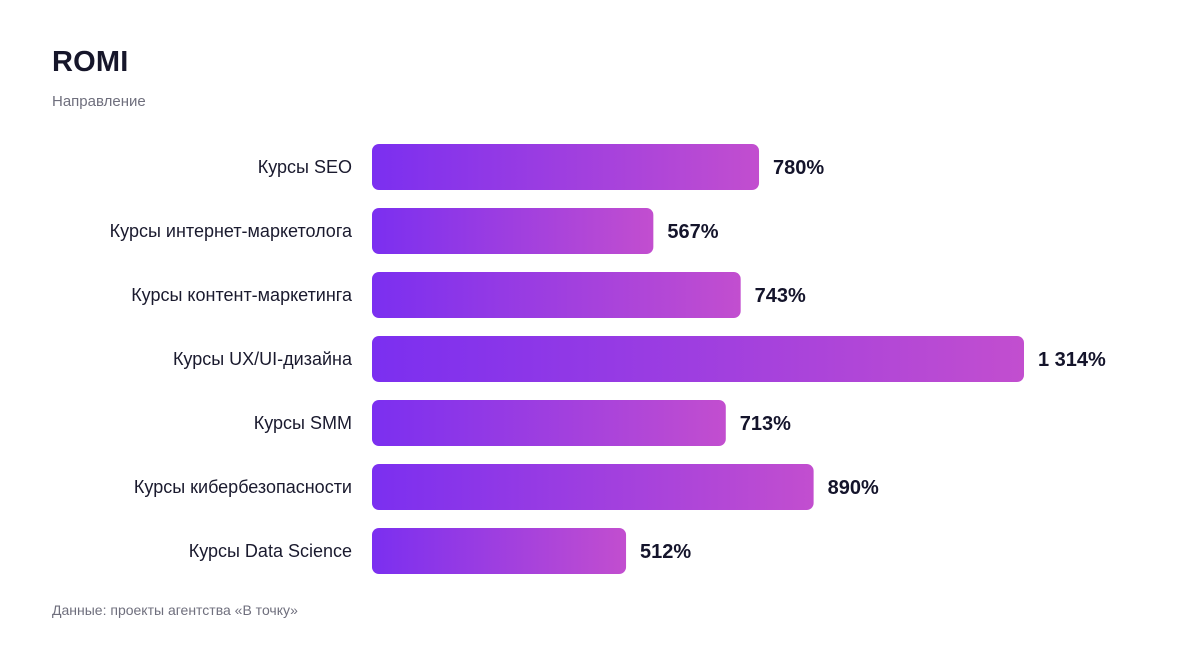 Image resolution: width=1200 pixels, height=648 pixels. Describe the element at coordinates (665, 552) in the screenshot. I see `value-label: 512%` at that location.